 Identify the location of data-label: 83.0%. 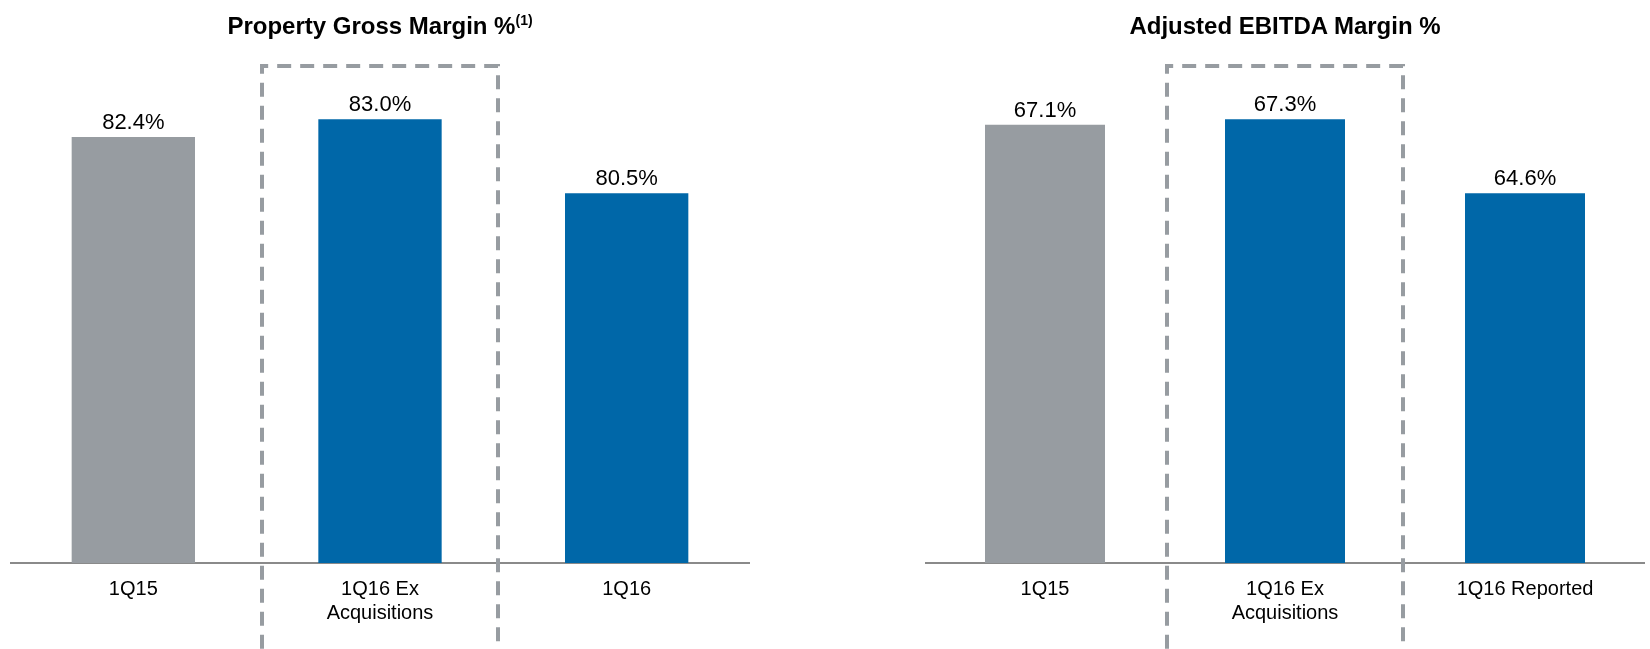
(380, 104).